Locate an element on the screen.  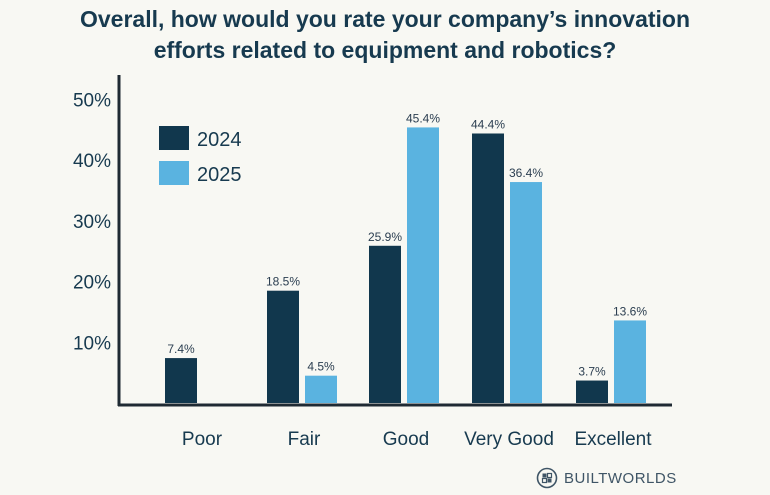
bar-2024-good is located at coordinates (385, 324).